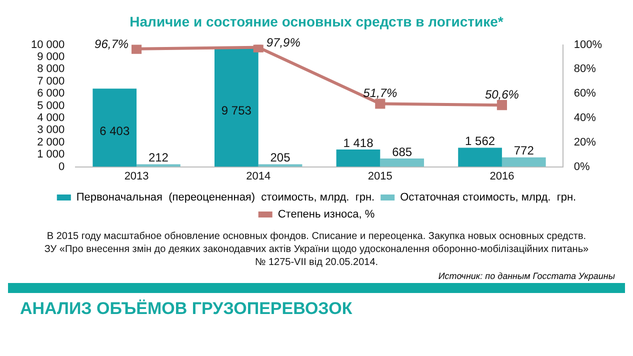 This screenshot has height=356, width=633. I want to click on data-label: 1 418, so click(358, 143).